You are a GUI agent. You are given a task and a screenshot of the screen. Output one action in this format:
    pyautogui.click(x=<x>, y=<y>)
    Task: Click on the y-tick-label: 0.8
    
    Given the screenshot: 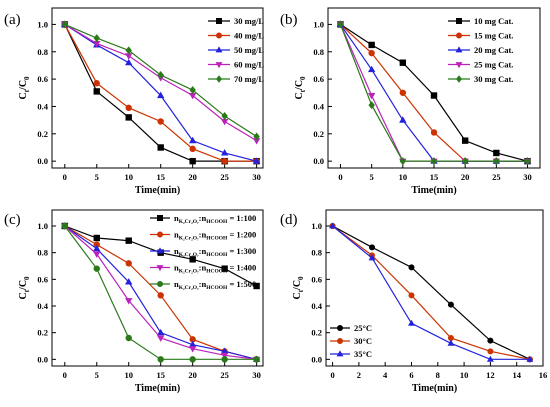 What is the action you would take?
    pyautogui.click(x=316, y=253)
    